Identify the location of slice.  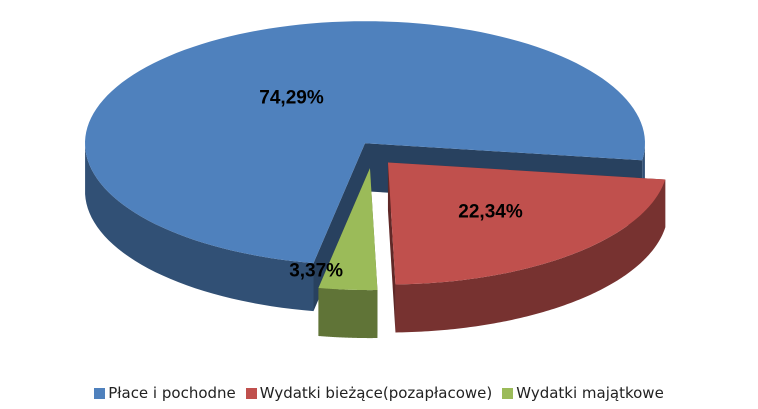
(348, 253).